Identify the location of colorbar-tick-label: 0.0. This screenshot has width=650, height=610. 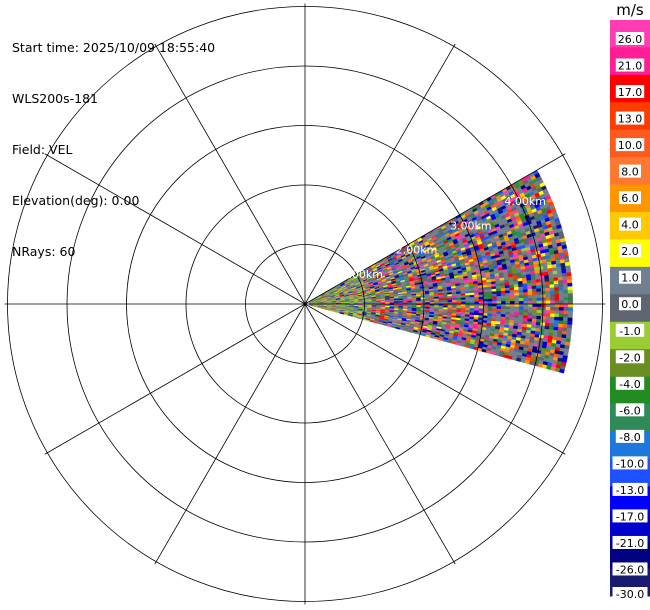
(630, 304).